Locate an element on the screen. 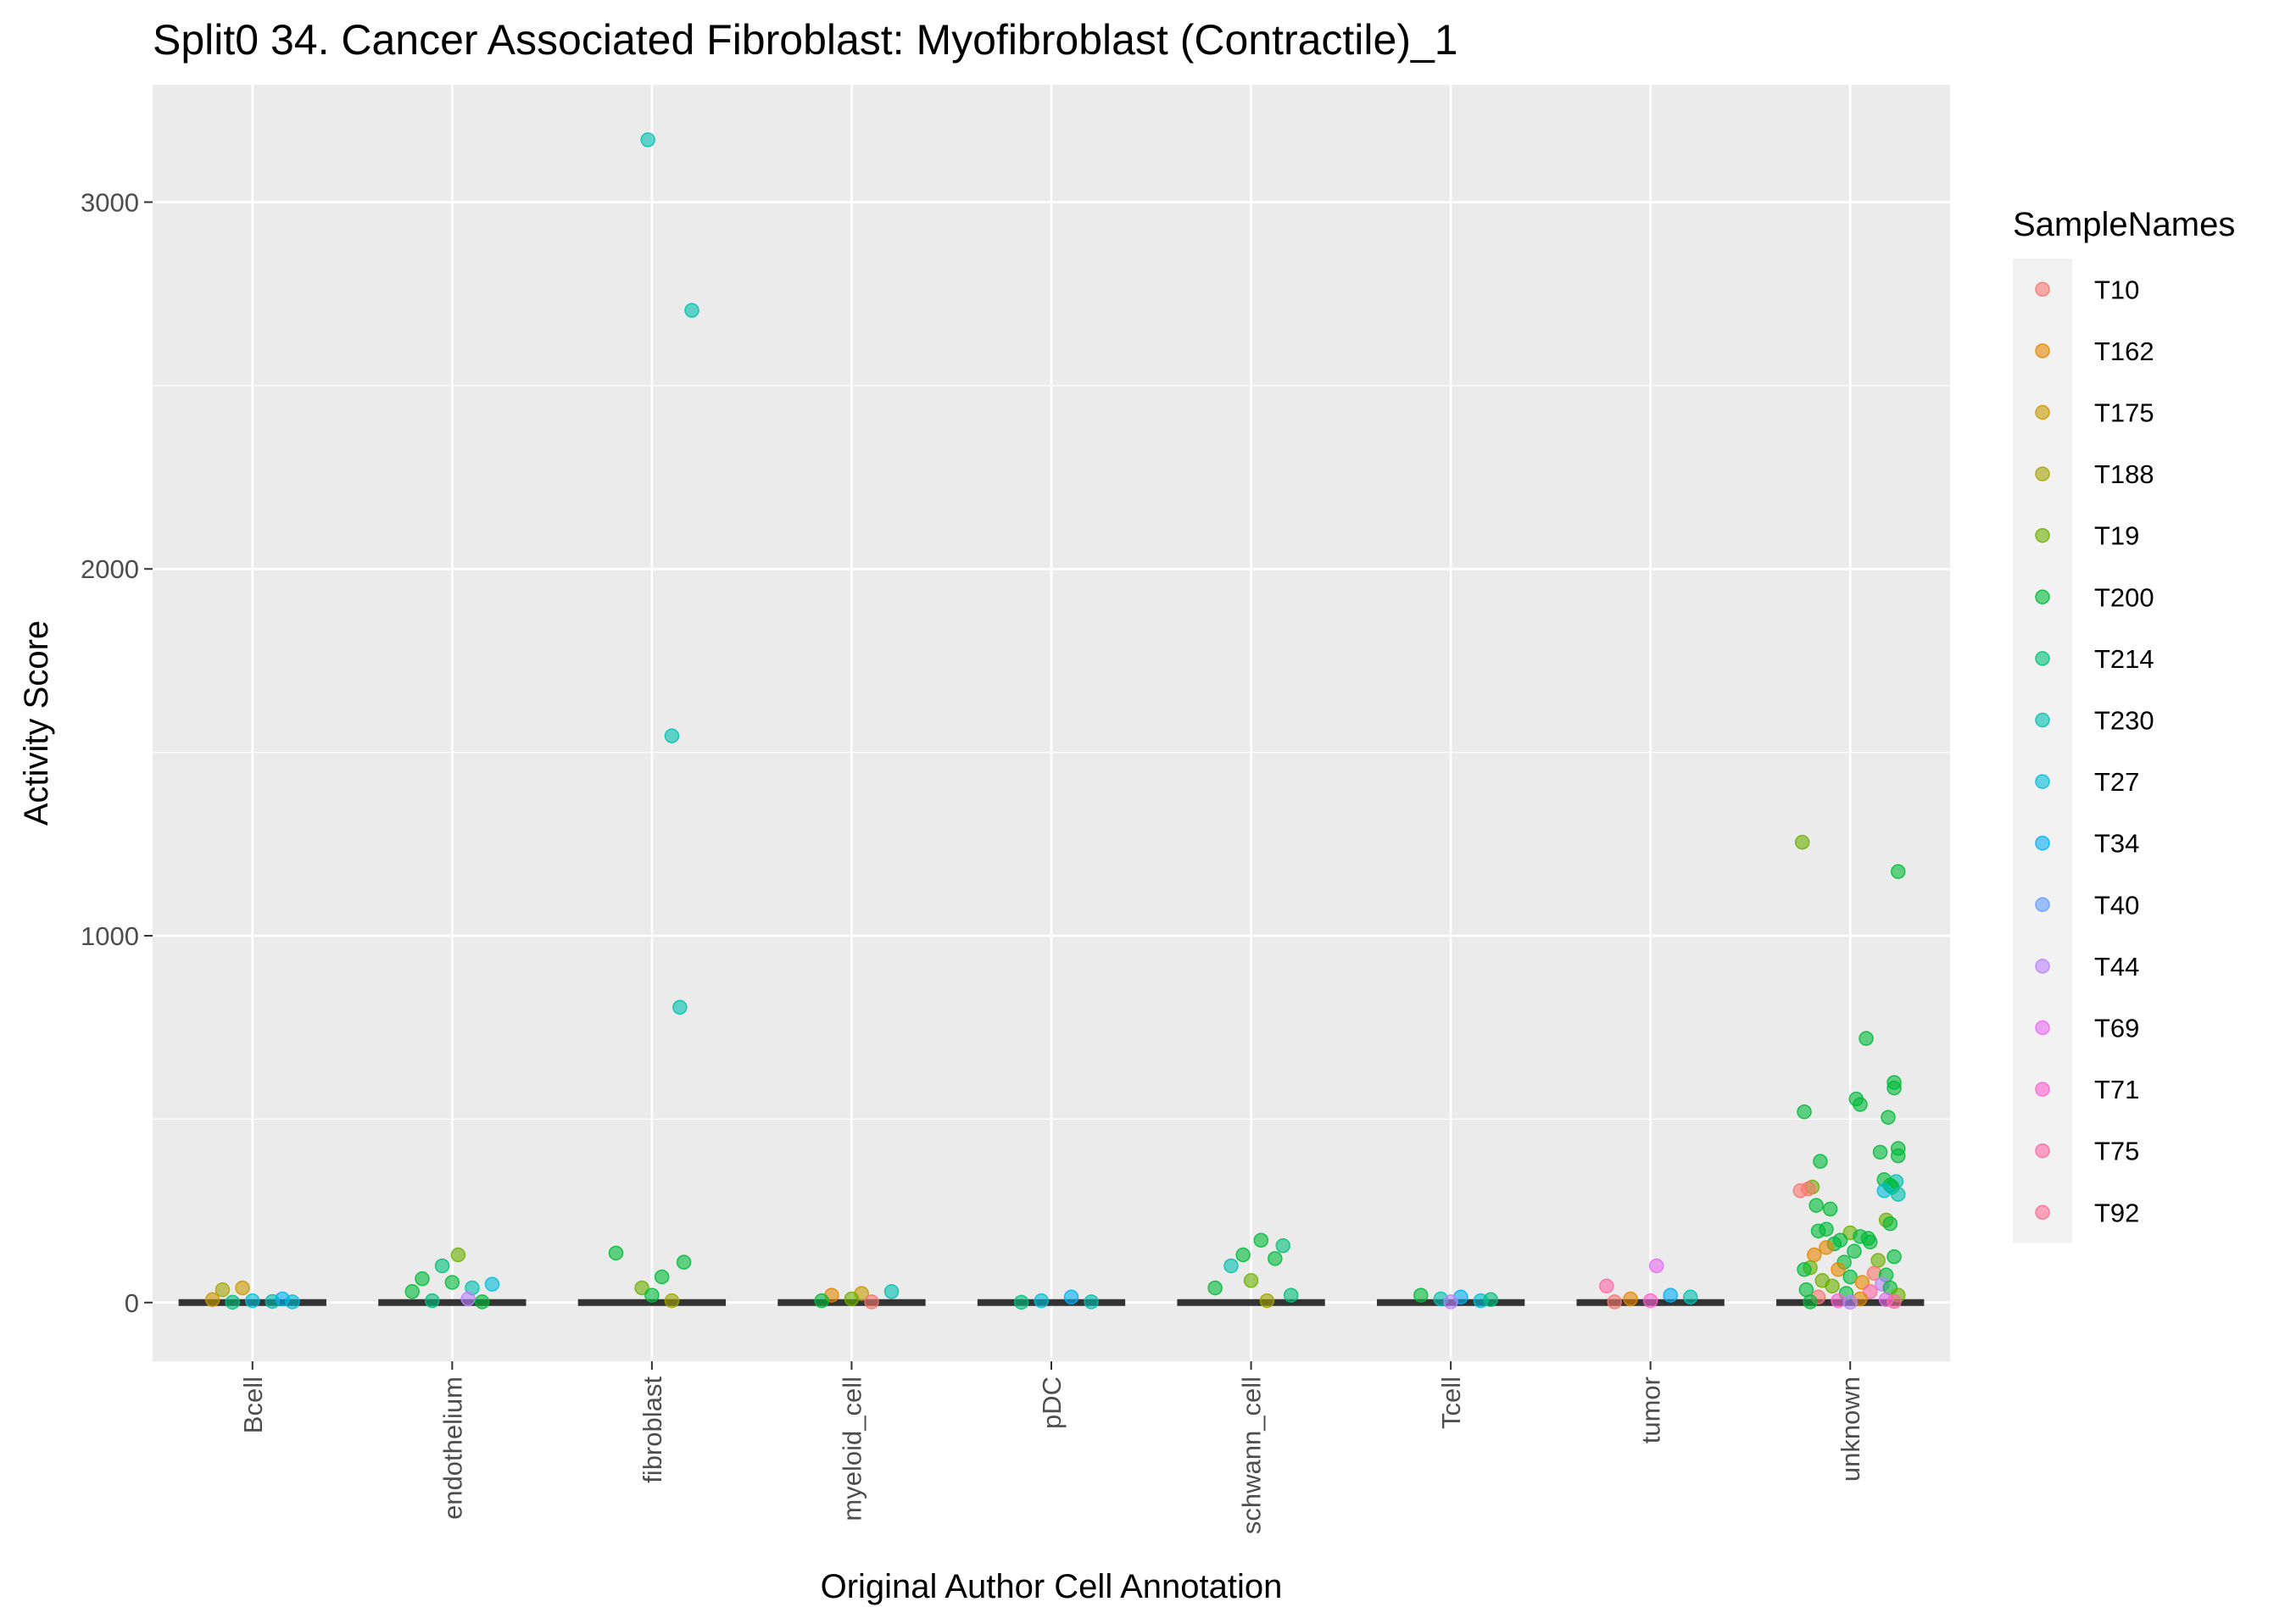  x-tick-label: endothelium is located at coordinates (452, 1448).